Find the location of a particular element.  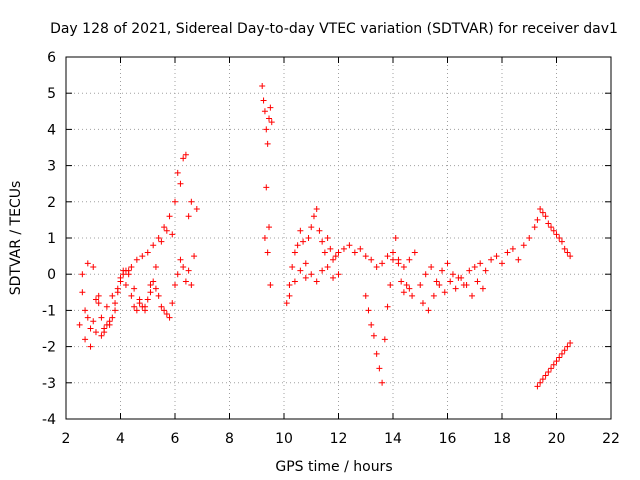

x-tick-label: 14 is located at coordinates (393, 439).